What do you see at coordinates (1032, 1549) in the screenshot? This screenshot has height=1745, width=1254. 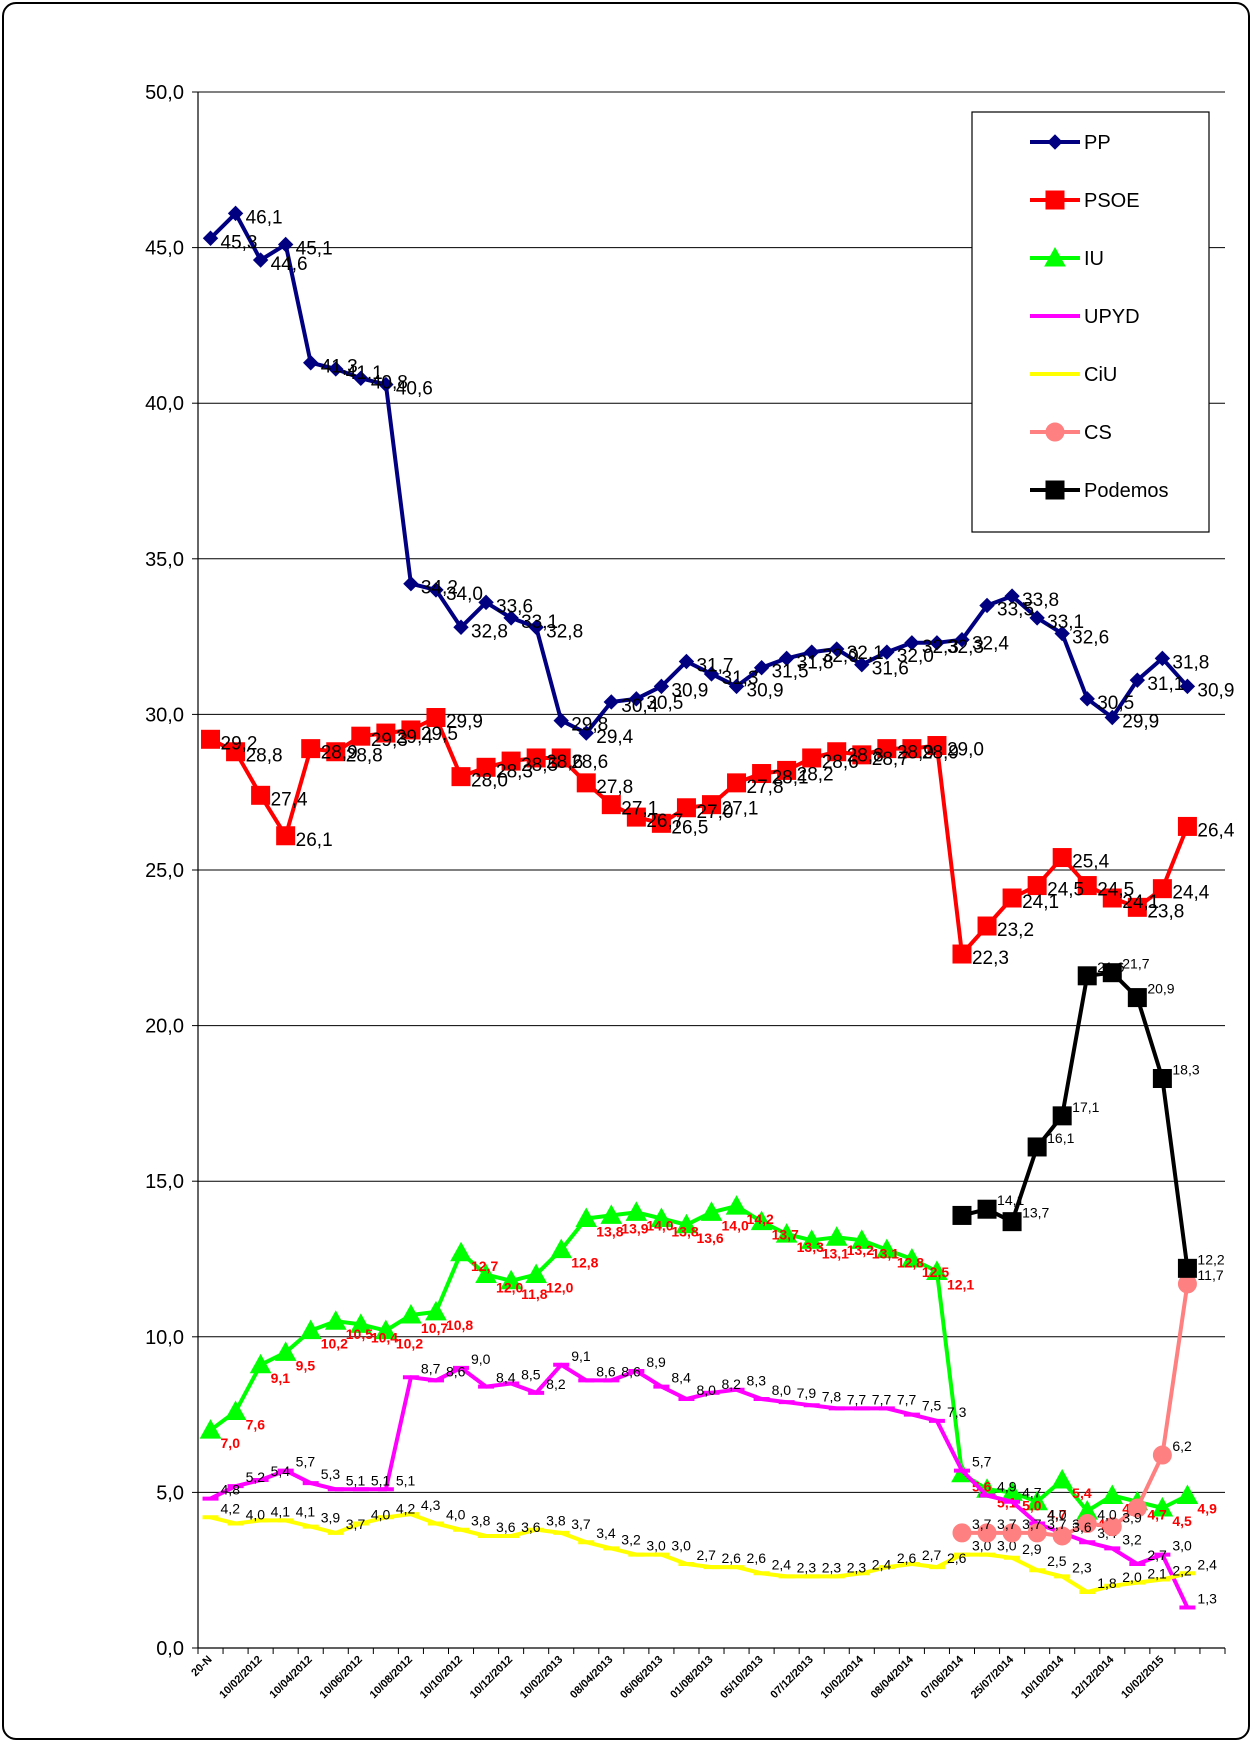 I see `ciu-data-label: 2,9` at bounding box center [1032, 1549].